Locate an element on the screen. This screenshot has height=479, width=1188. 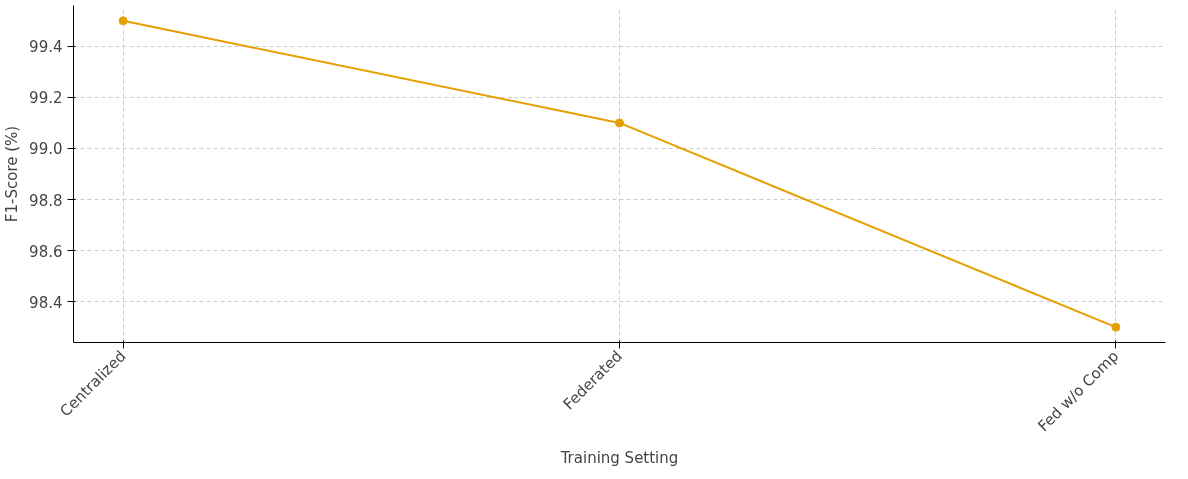
y-axis-title: F1-Score (%) is located at coordinates (12, 174).